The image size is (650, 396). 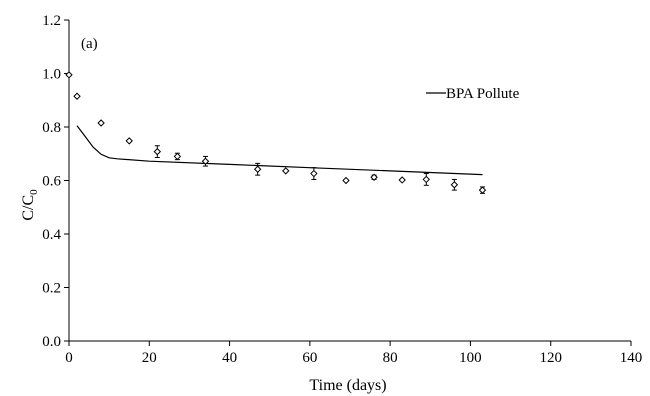 What do you see at coordinates (51, 182) in the screenshot?
I see `y-tick-label: 0.6` at bounding box center [51, 182].